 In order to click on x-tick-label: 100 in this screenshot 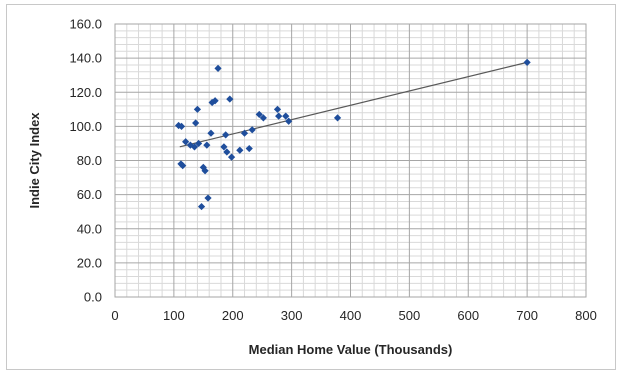, I will do `click(174, 315)`.